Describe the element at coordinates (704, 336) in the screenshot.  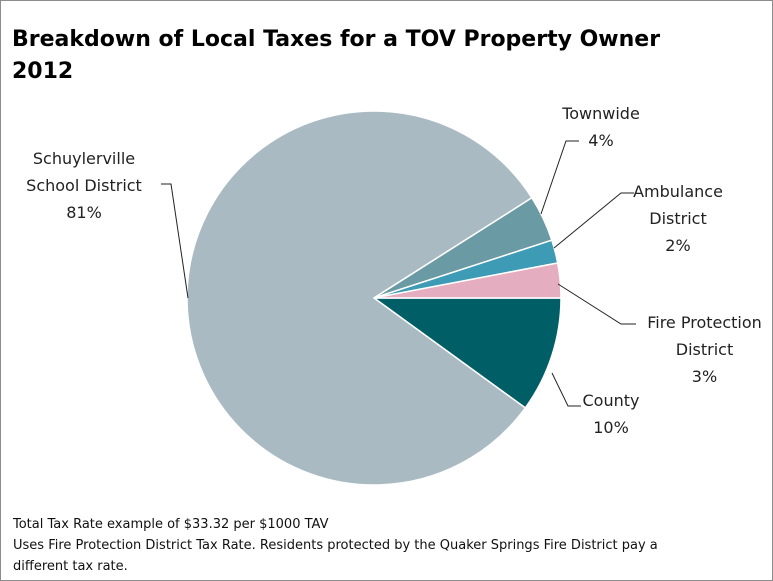
I see `category-label: Fire Protection District` at that location.